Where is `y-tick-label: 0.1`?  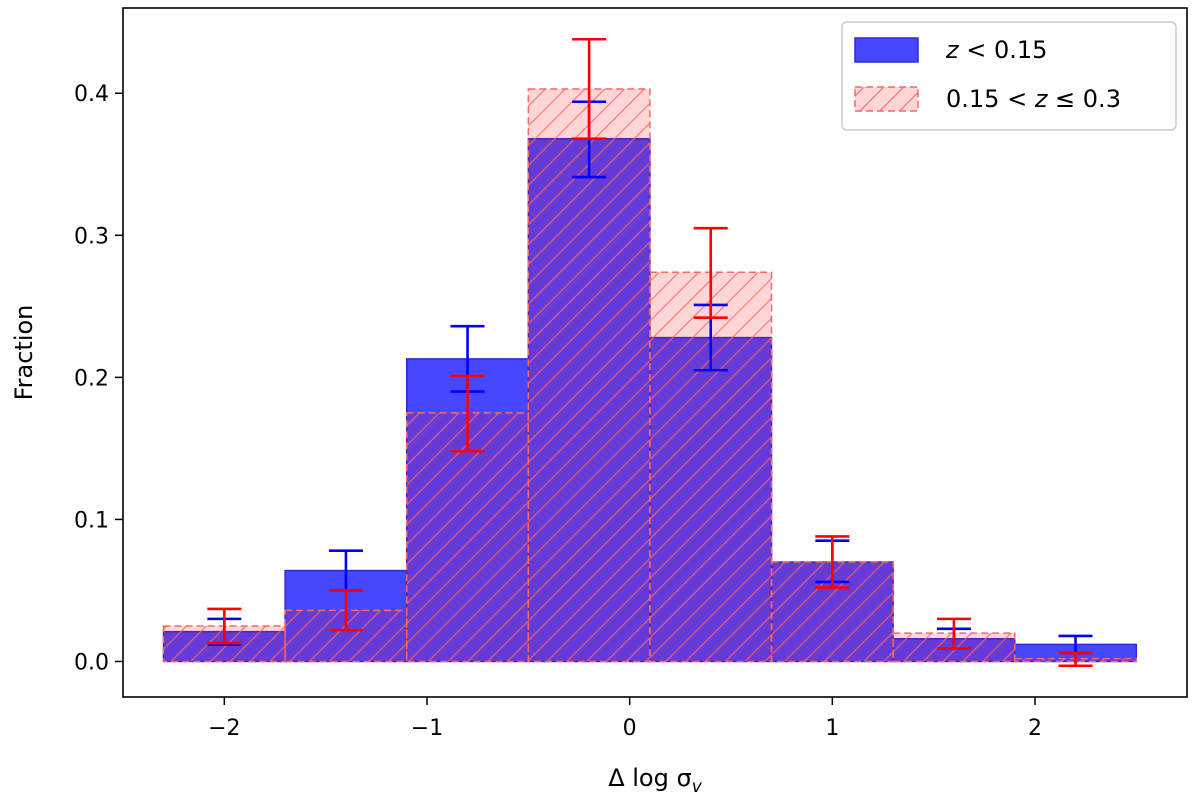 y-tick-label: 0.1 is located at coordinates (91, 520).